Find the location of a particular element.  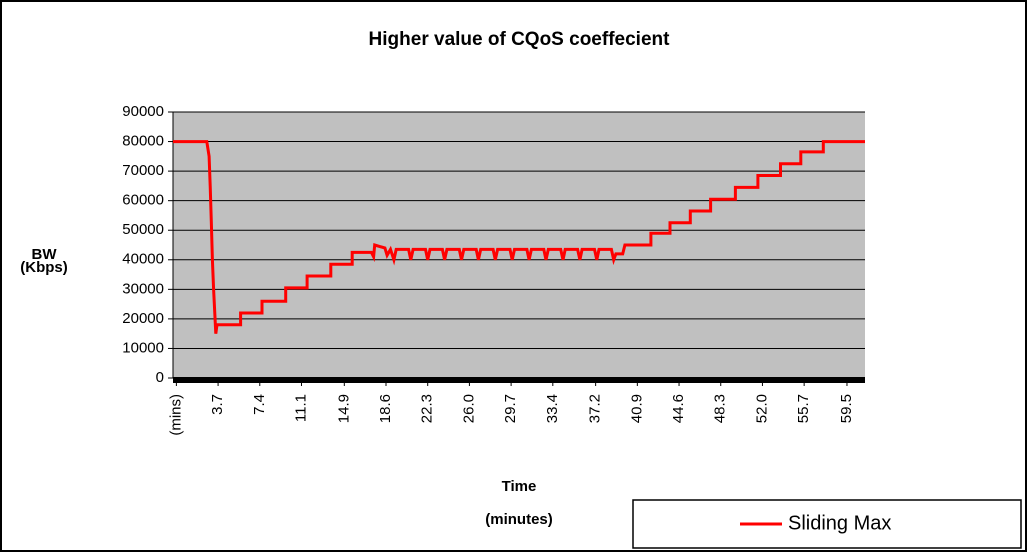

x-tick-label: 22.3 is located at coordinates (427, 408).